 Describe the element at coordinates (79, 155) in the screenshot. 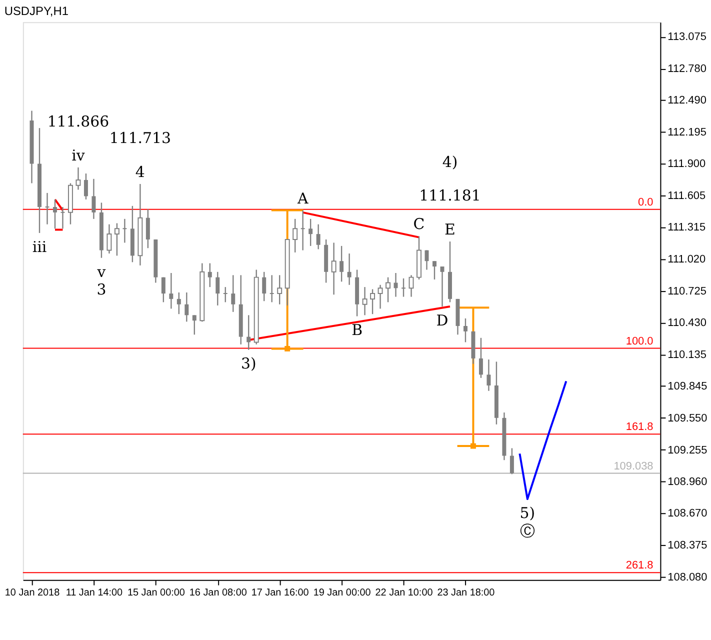

I see `annotation: iv` at that location.